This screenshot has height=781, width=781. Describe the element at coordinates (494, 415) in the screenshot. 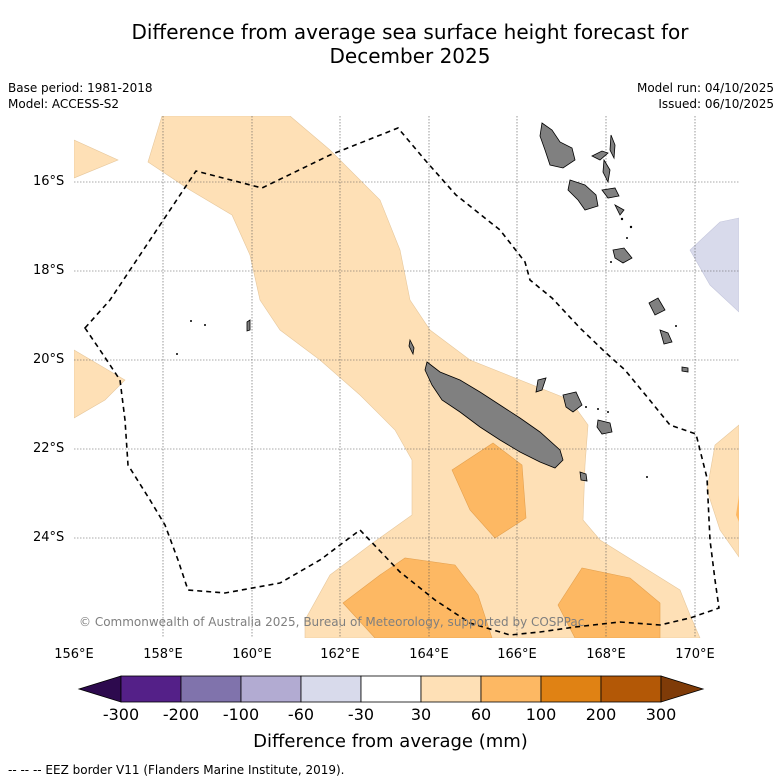

I see `new-caledonia-grande-terre` at that location.